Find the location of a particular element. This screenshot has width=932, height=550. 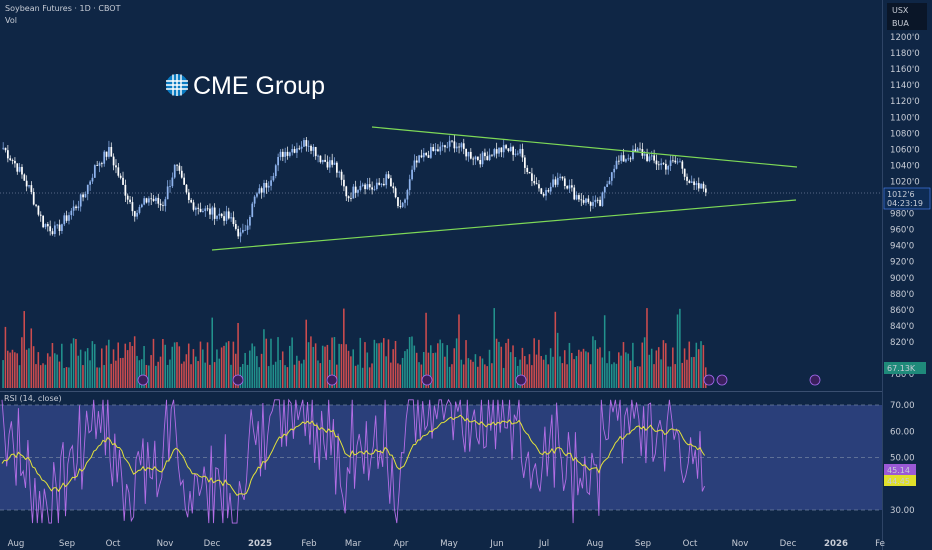

volume-badge is located at coordinates (905, 368).